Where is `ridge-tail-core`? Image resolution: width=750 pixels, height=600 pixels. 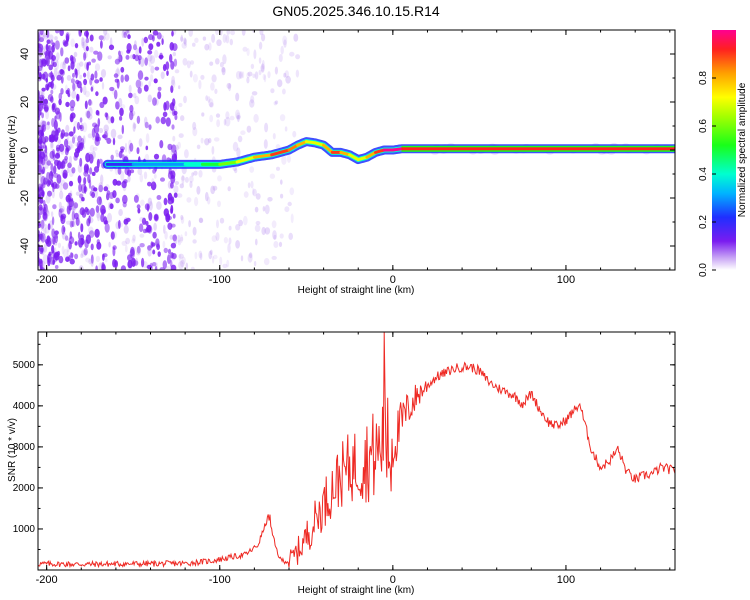
ridge-tail-core is located at coordinates (538, 149).